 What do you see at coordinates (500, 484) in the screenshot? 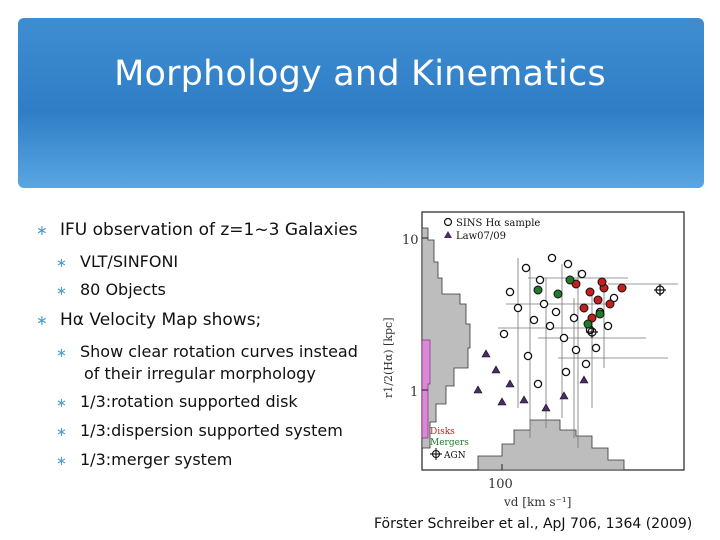
I see `x-tick-label-100: 100` at bounding box center [500, 484].